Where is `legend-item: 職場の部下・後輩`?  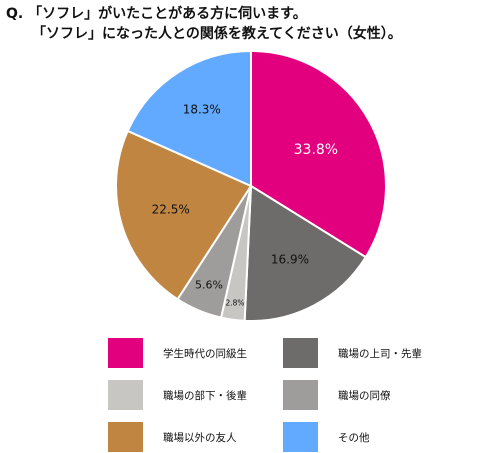 legend-item: 職場の部下・後輩 is located at coordinates (177, 395).